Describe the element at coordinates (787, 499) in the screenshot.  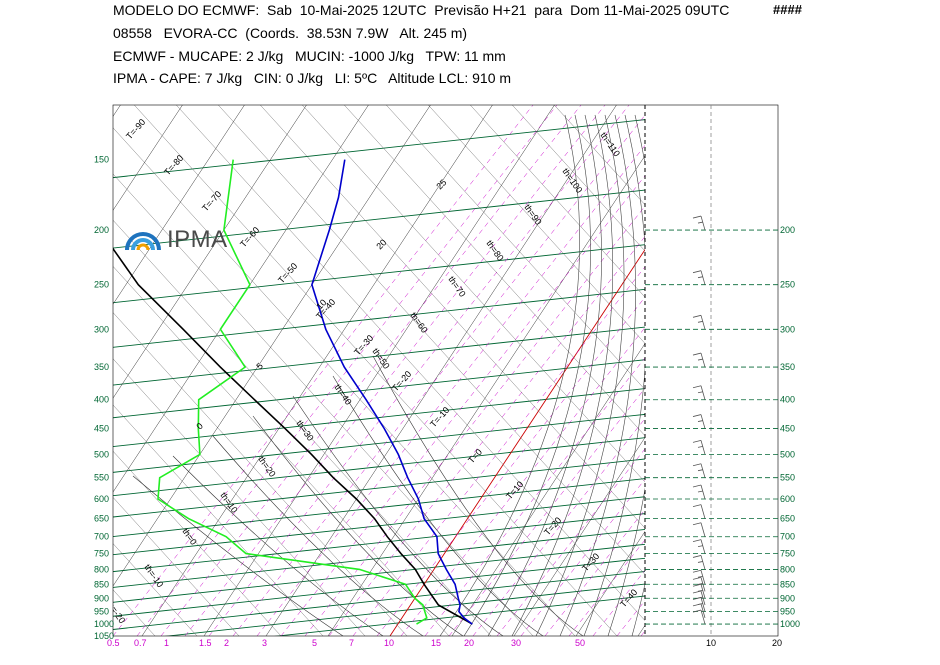
I see `pressure-label-right: 600` at that location.